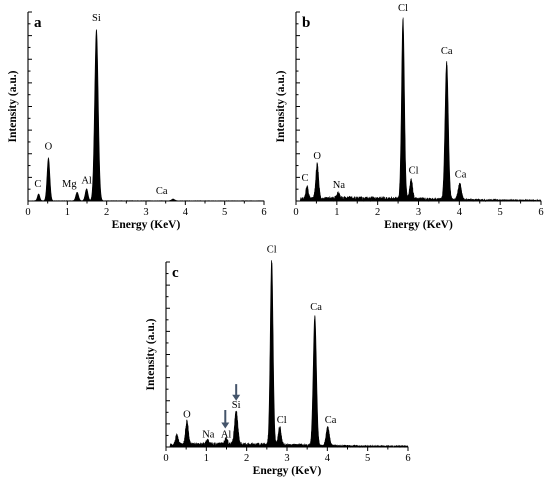 The width and height of the screenshot is (550, 482). What do you see at coordinates (69, 184) in the screenshot?
I see `peak-label-mg: Mg` at bounding box center [69, 184].